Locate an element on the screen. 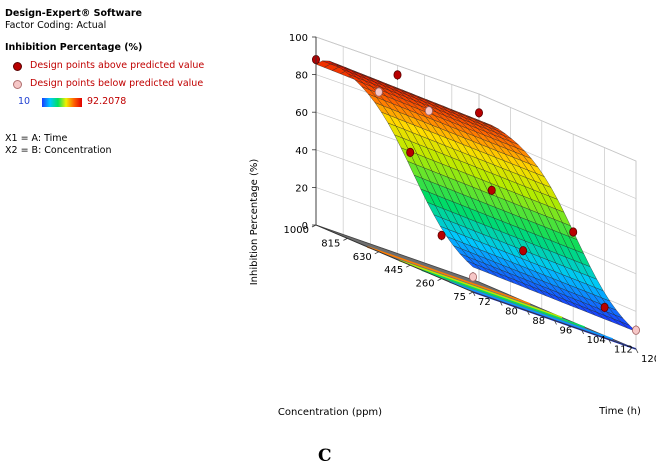  z-tick-label: 100 is located at coordinates (298, 38).